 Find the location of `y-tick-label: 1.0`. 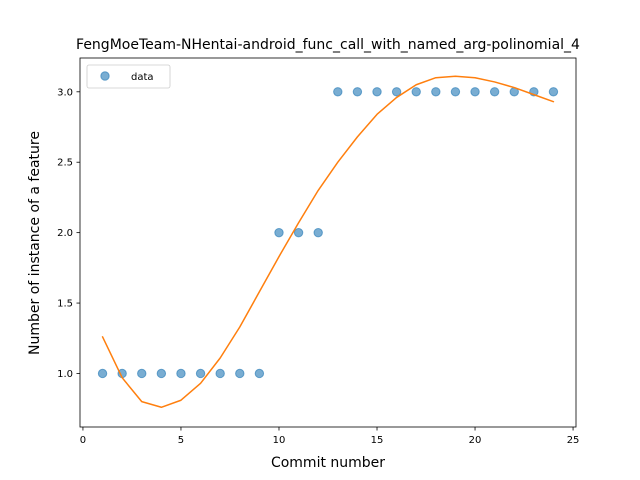

y-tick-label: 1.0 is located at coordinates (65, 374).